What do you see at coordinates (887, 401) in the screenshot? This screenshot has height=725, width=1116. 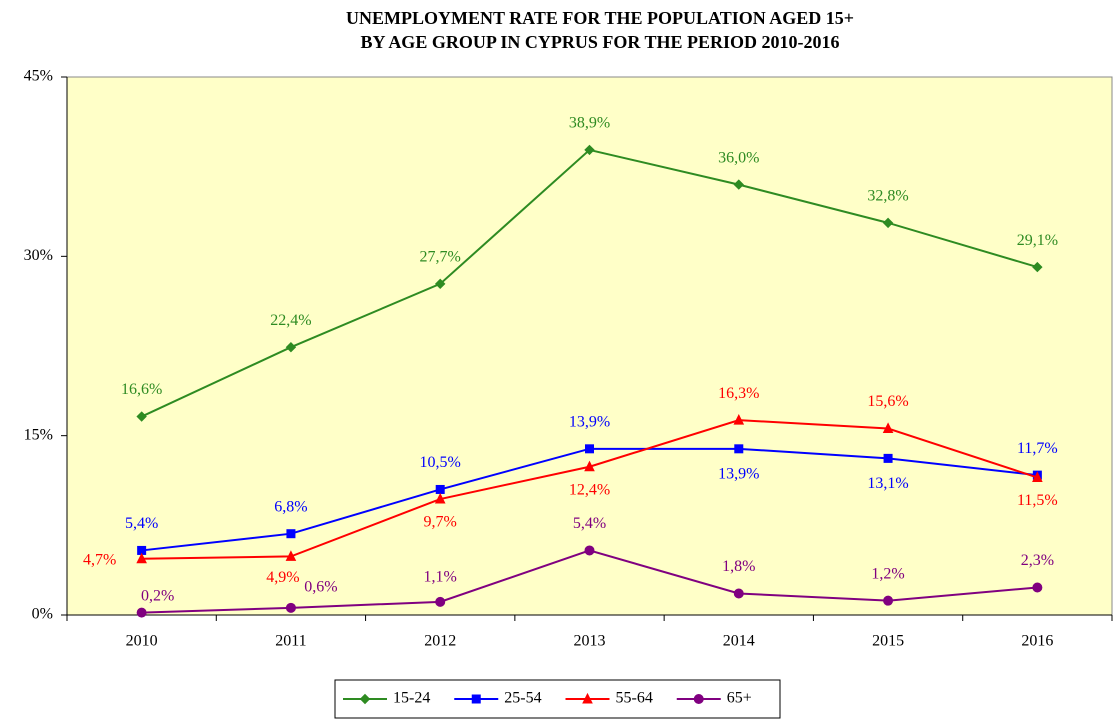 I see `data-label: 15,6%` at bounding box center [887, 401].